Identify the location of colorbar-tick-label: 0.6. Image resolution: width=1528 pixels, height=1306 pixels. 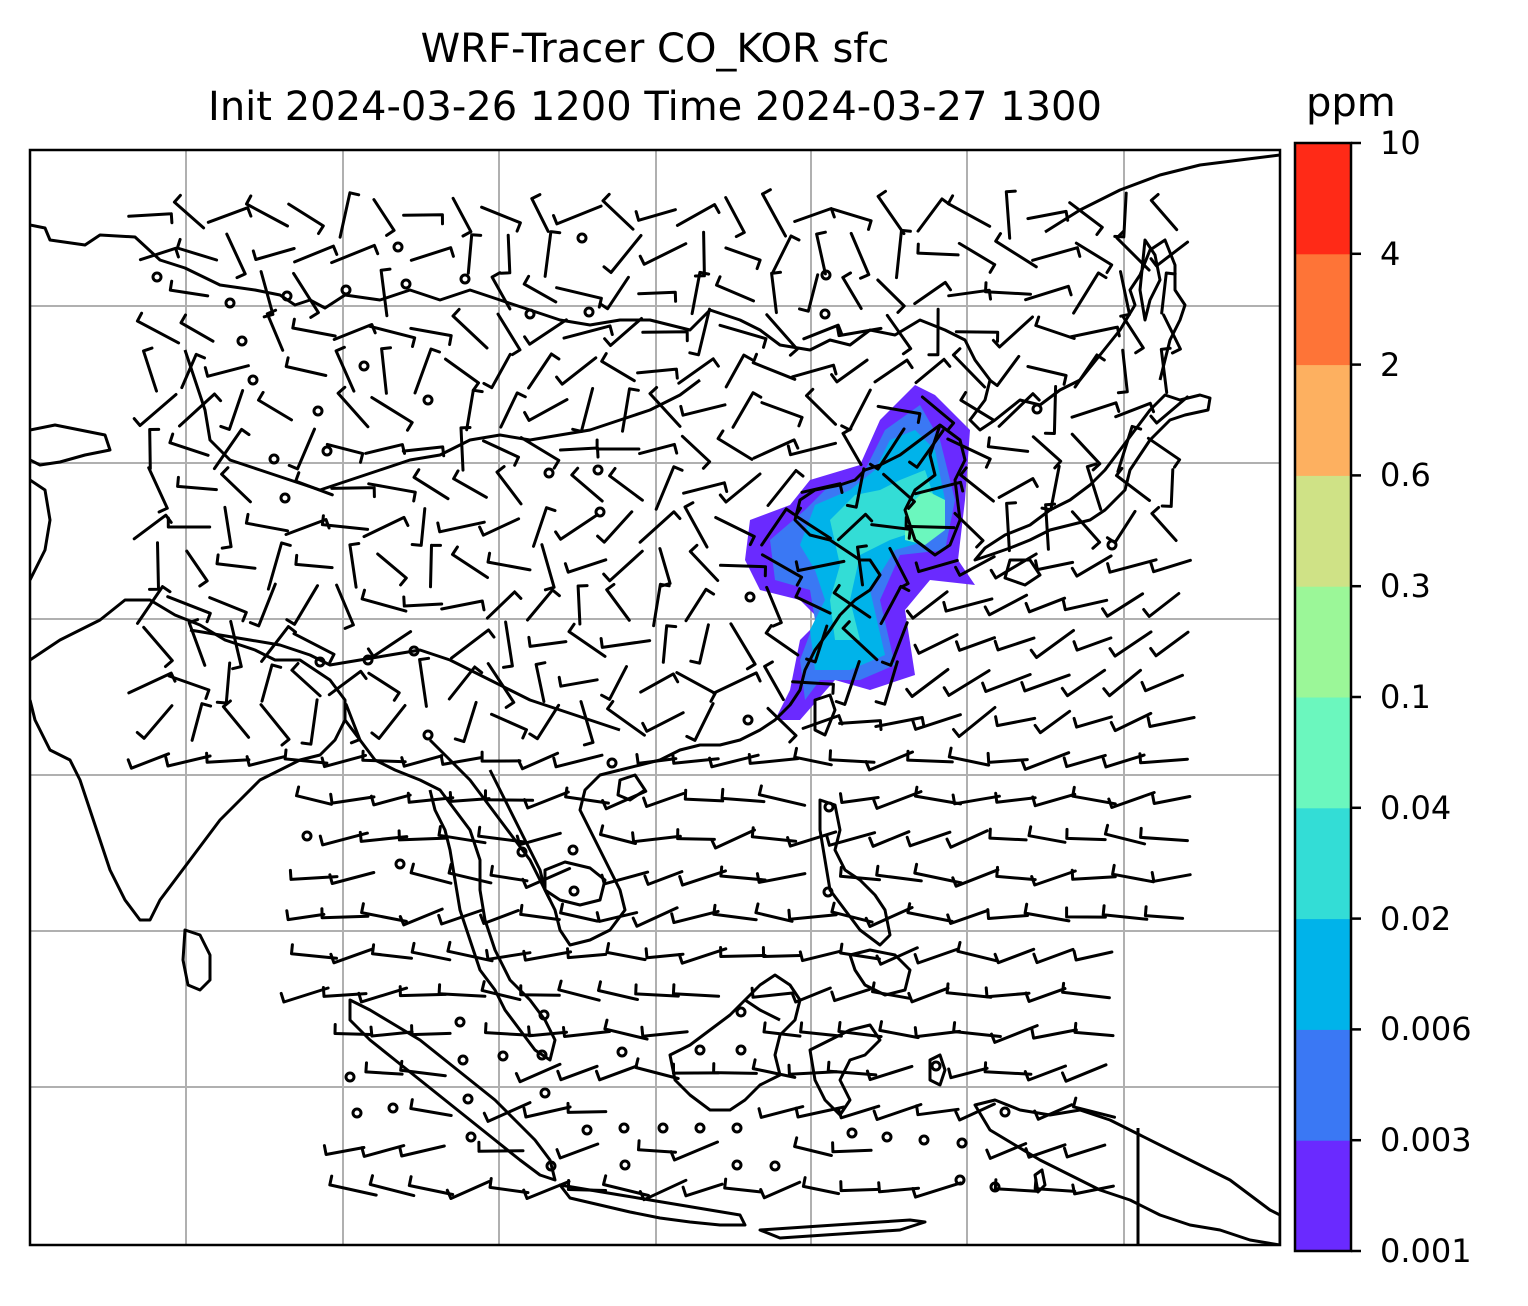
(1405, 475).